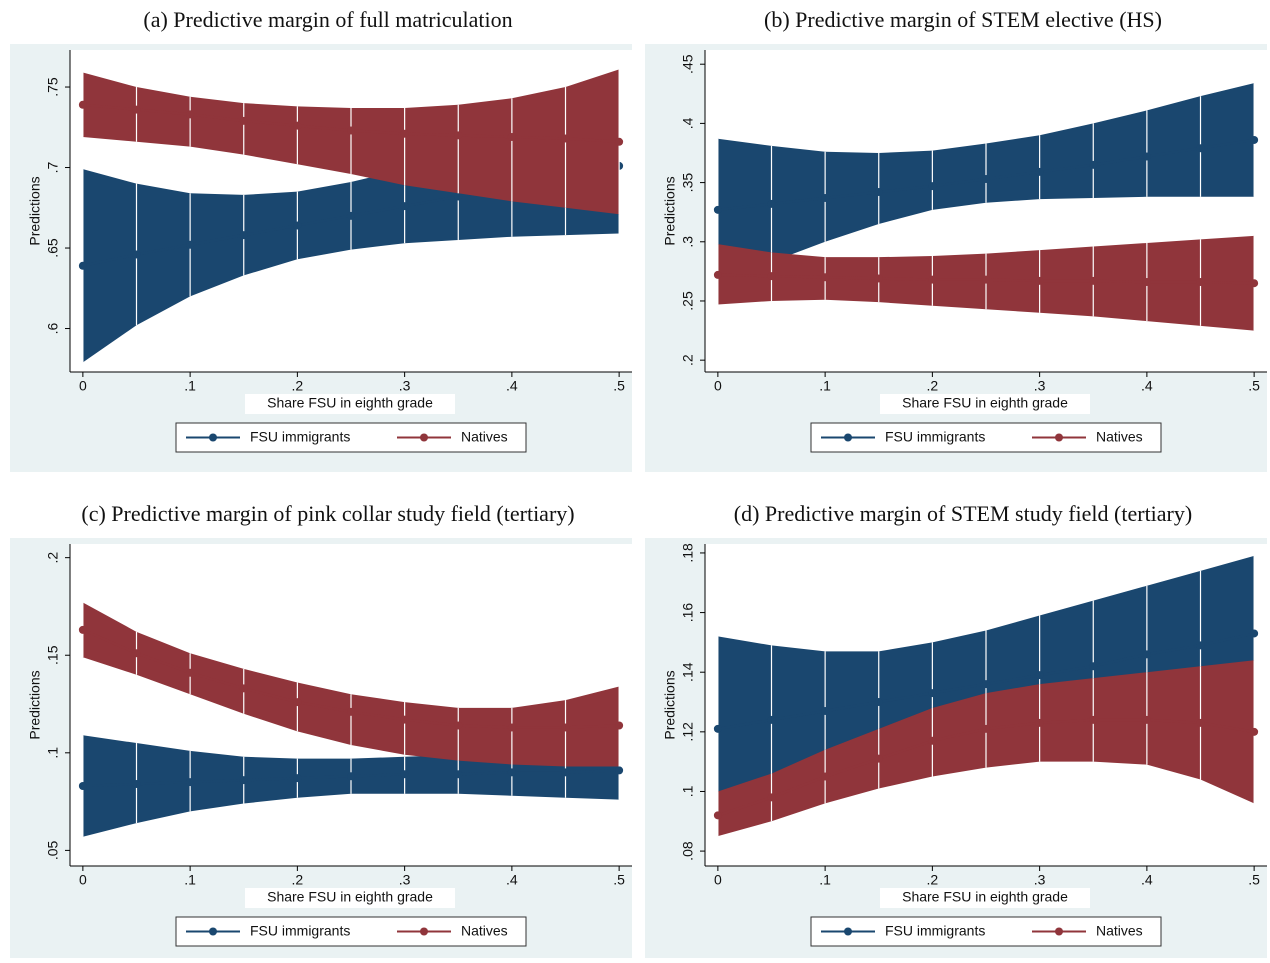  Describe the element at coordinates (53, 558) in the screenshot. I see `y-tick-label: .2` at that location.